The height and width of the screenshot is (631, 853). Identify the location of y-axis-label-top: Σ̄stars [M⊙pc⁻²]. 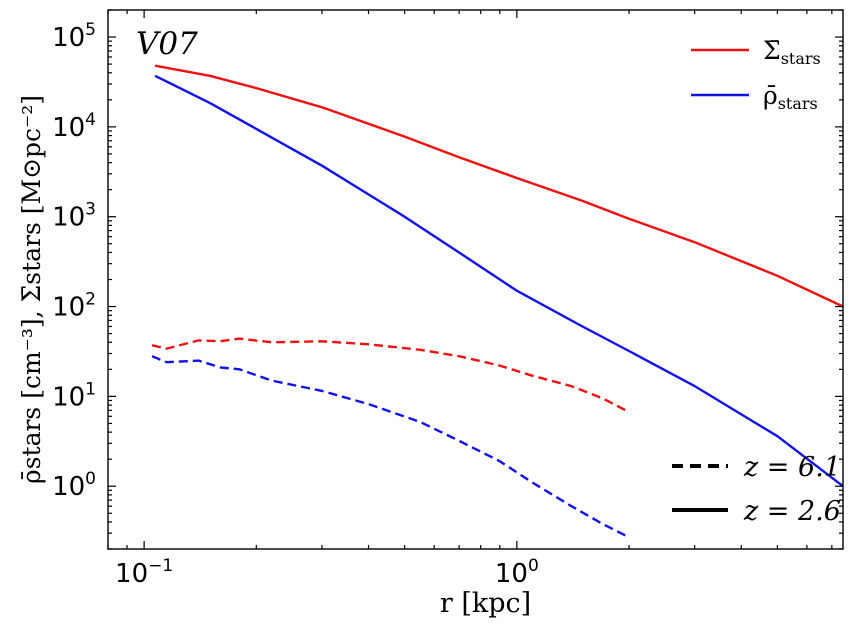
(31, 198).